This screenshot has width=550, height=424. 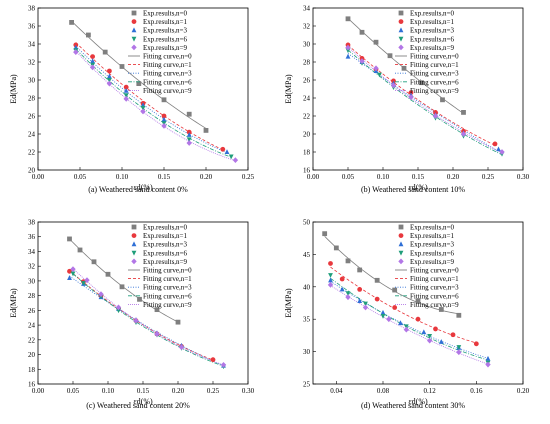 What do you see at coordinates (432, 236) in the screenshot?
I see `legend-label: Exp.results,n=1` at bounding box center [432, 236].